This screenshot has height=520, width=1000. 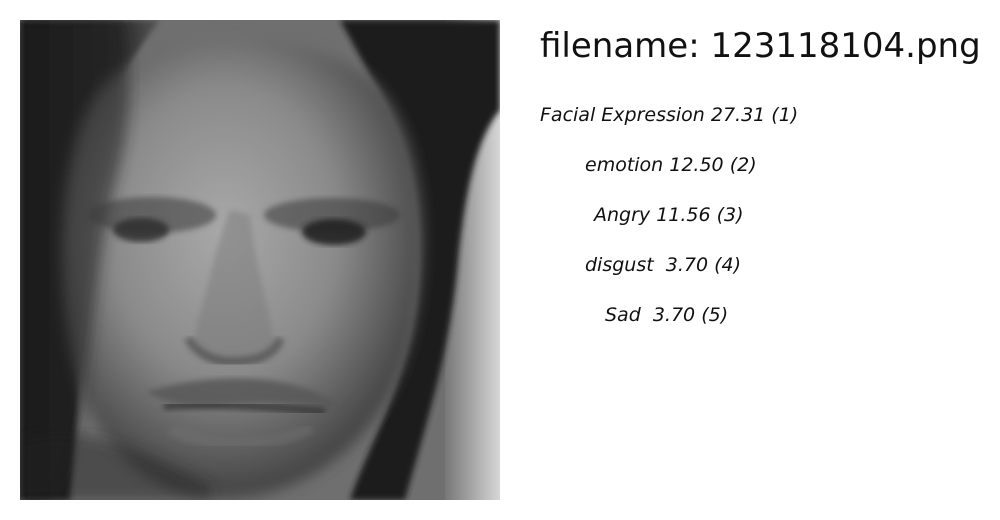 What do you see at coordinates (669, 115) in the screenshot?
I see `prediction-facial-expression: Facial Expression 27.31 (1)` at bounding box center [669, 115].